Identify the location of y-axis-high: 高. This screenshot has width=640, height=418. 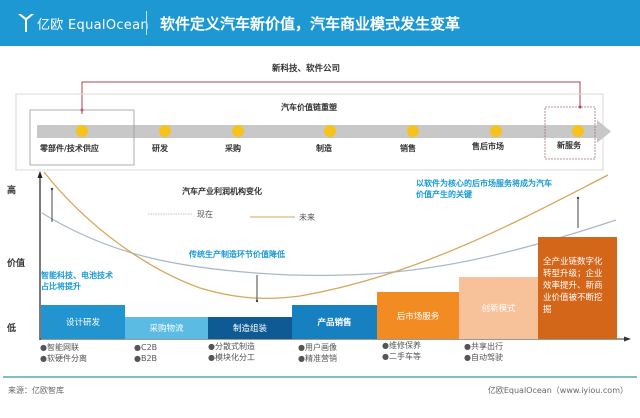
(12, 191).